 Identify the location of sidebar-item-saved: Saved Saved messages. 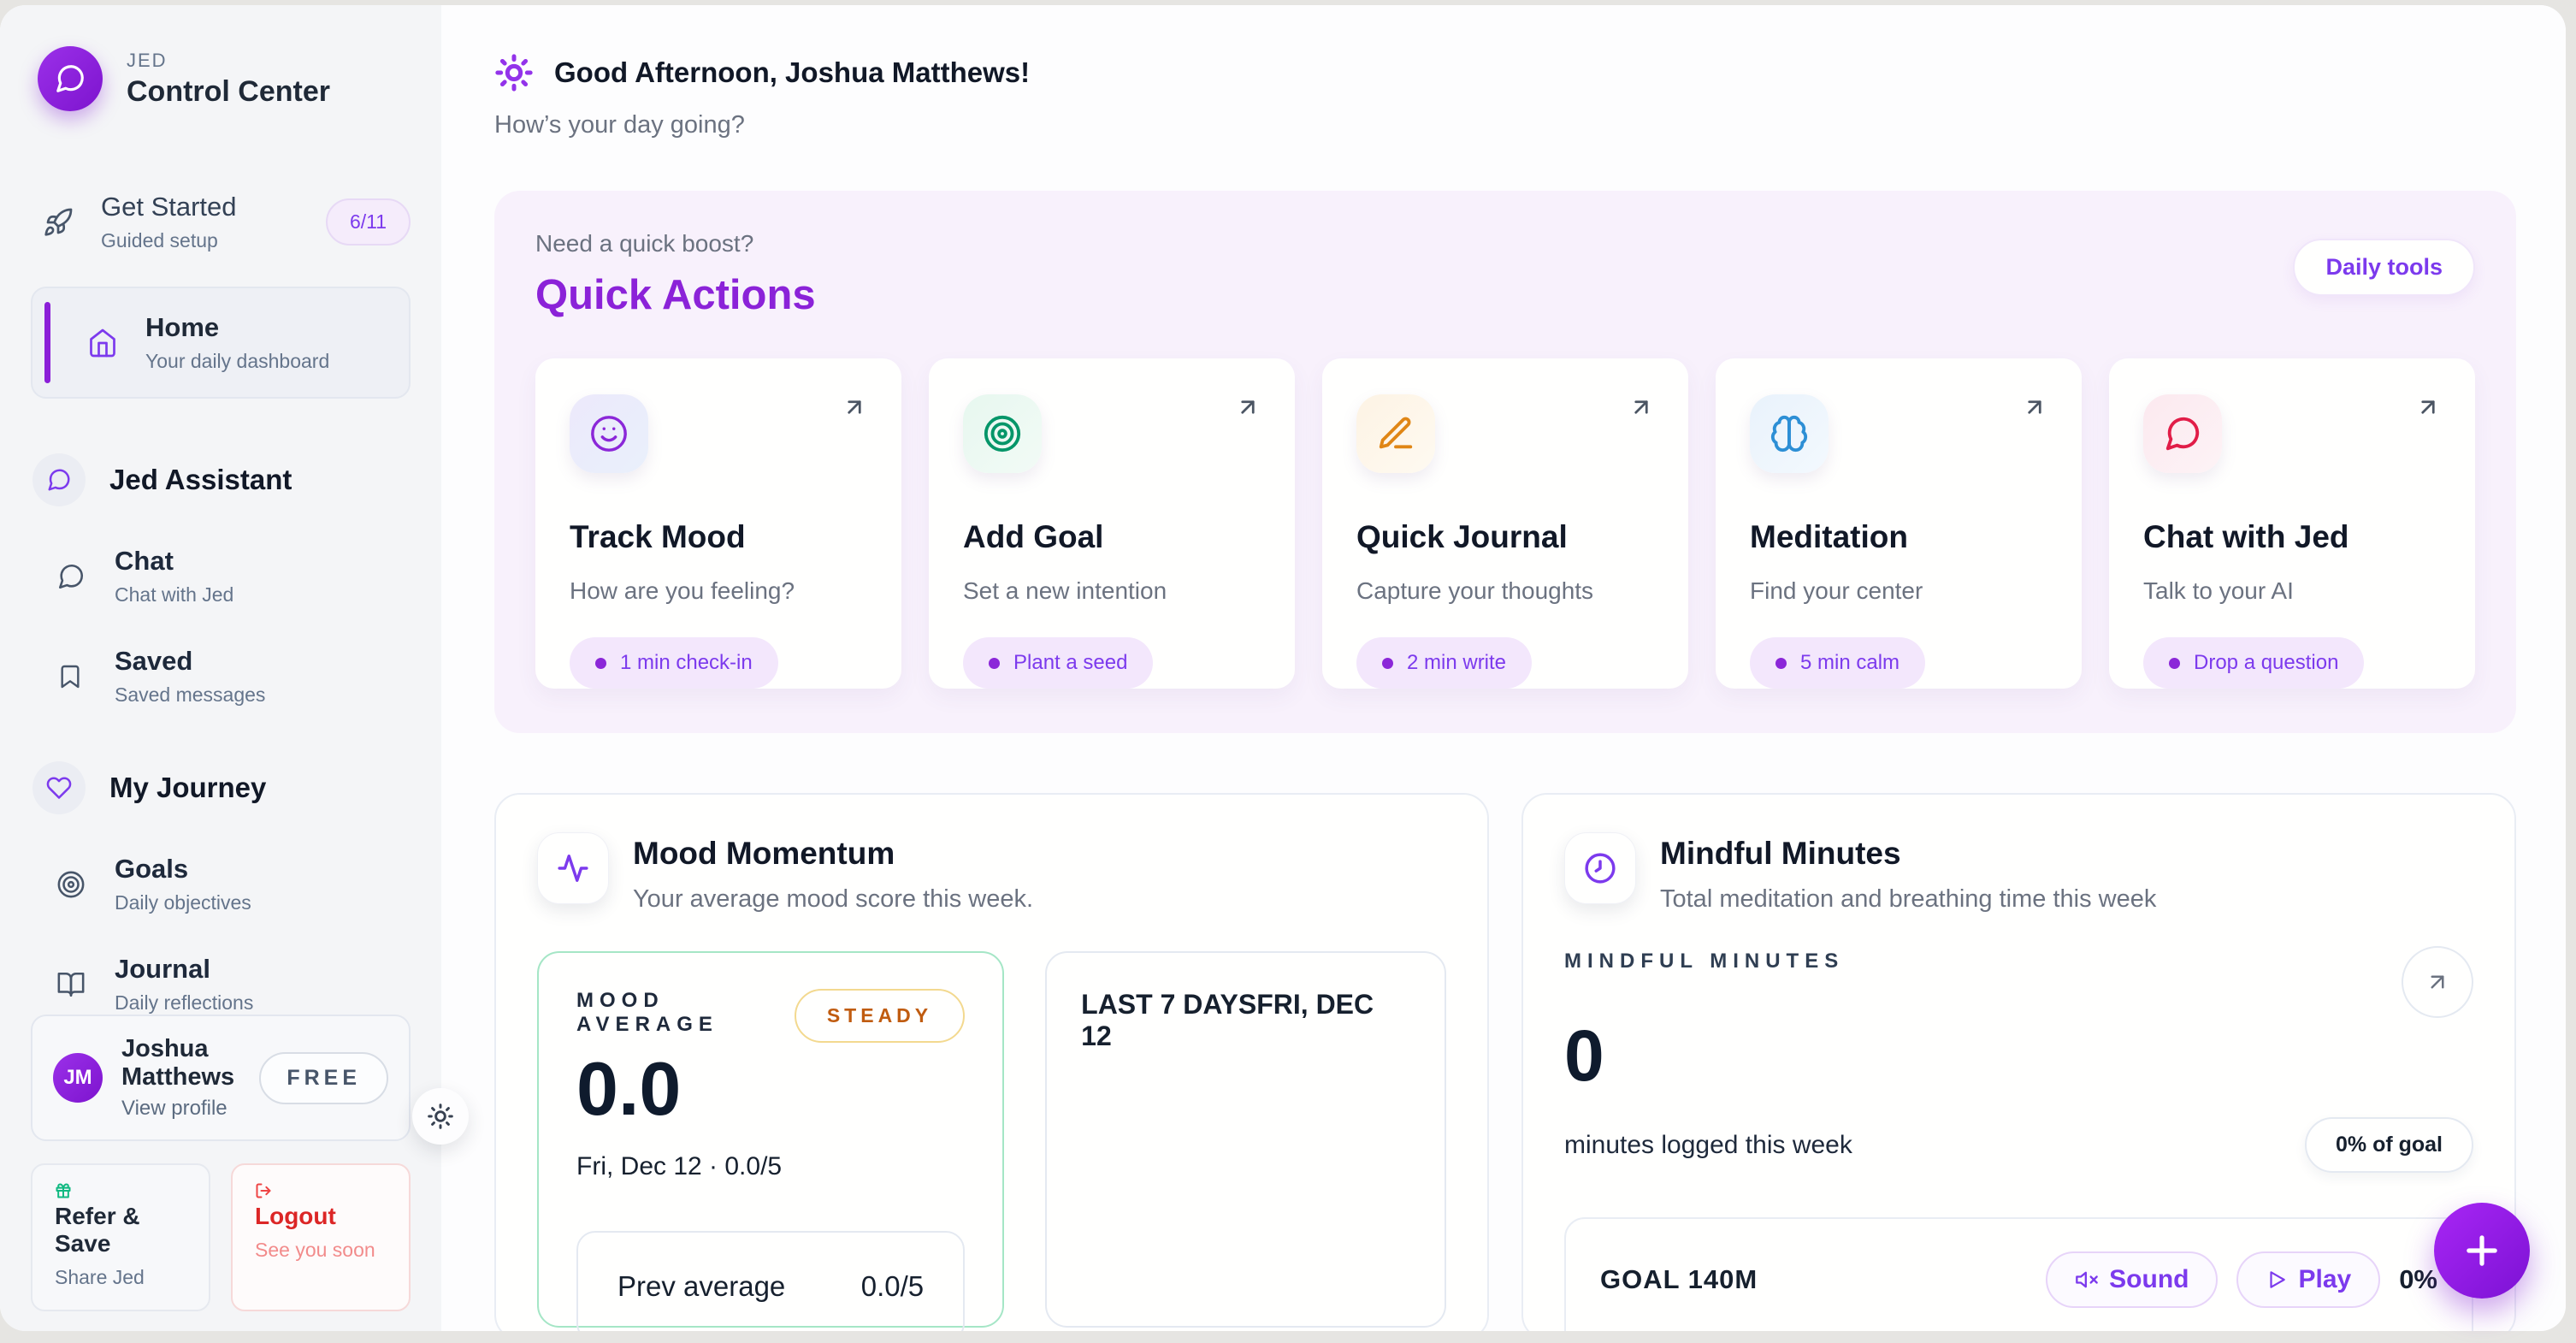
(221, 676).